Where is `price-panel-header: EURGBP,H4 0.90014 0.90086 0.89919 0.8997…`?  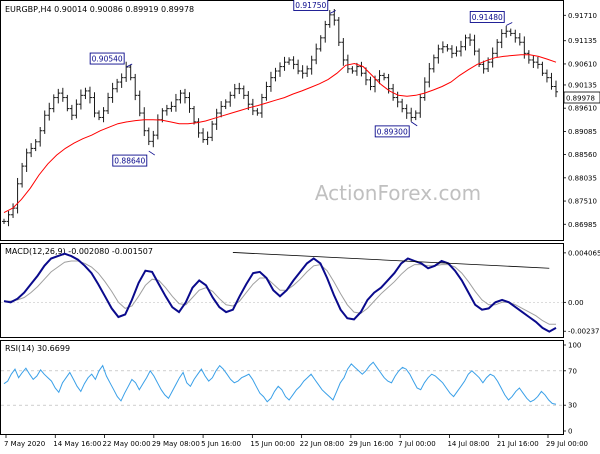
price-panel-header: EURGBP,H4 0.90014 0.90086 0.89919 0.8997… is located at coordinates (99, 9).